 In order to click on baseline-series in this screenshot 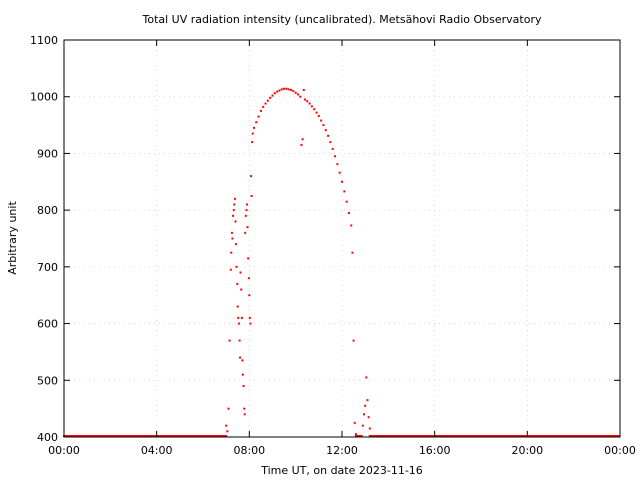, I will do `click(341, 436)`.